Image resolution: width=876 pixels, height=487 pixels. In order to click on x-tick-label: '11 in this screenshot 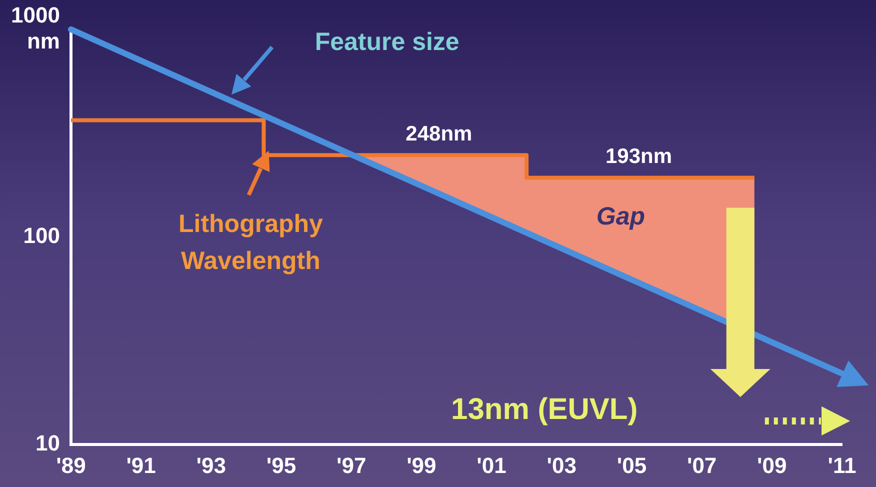, I will do `click(842, 465)`.